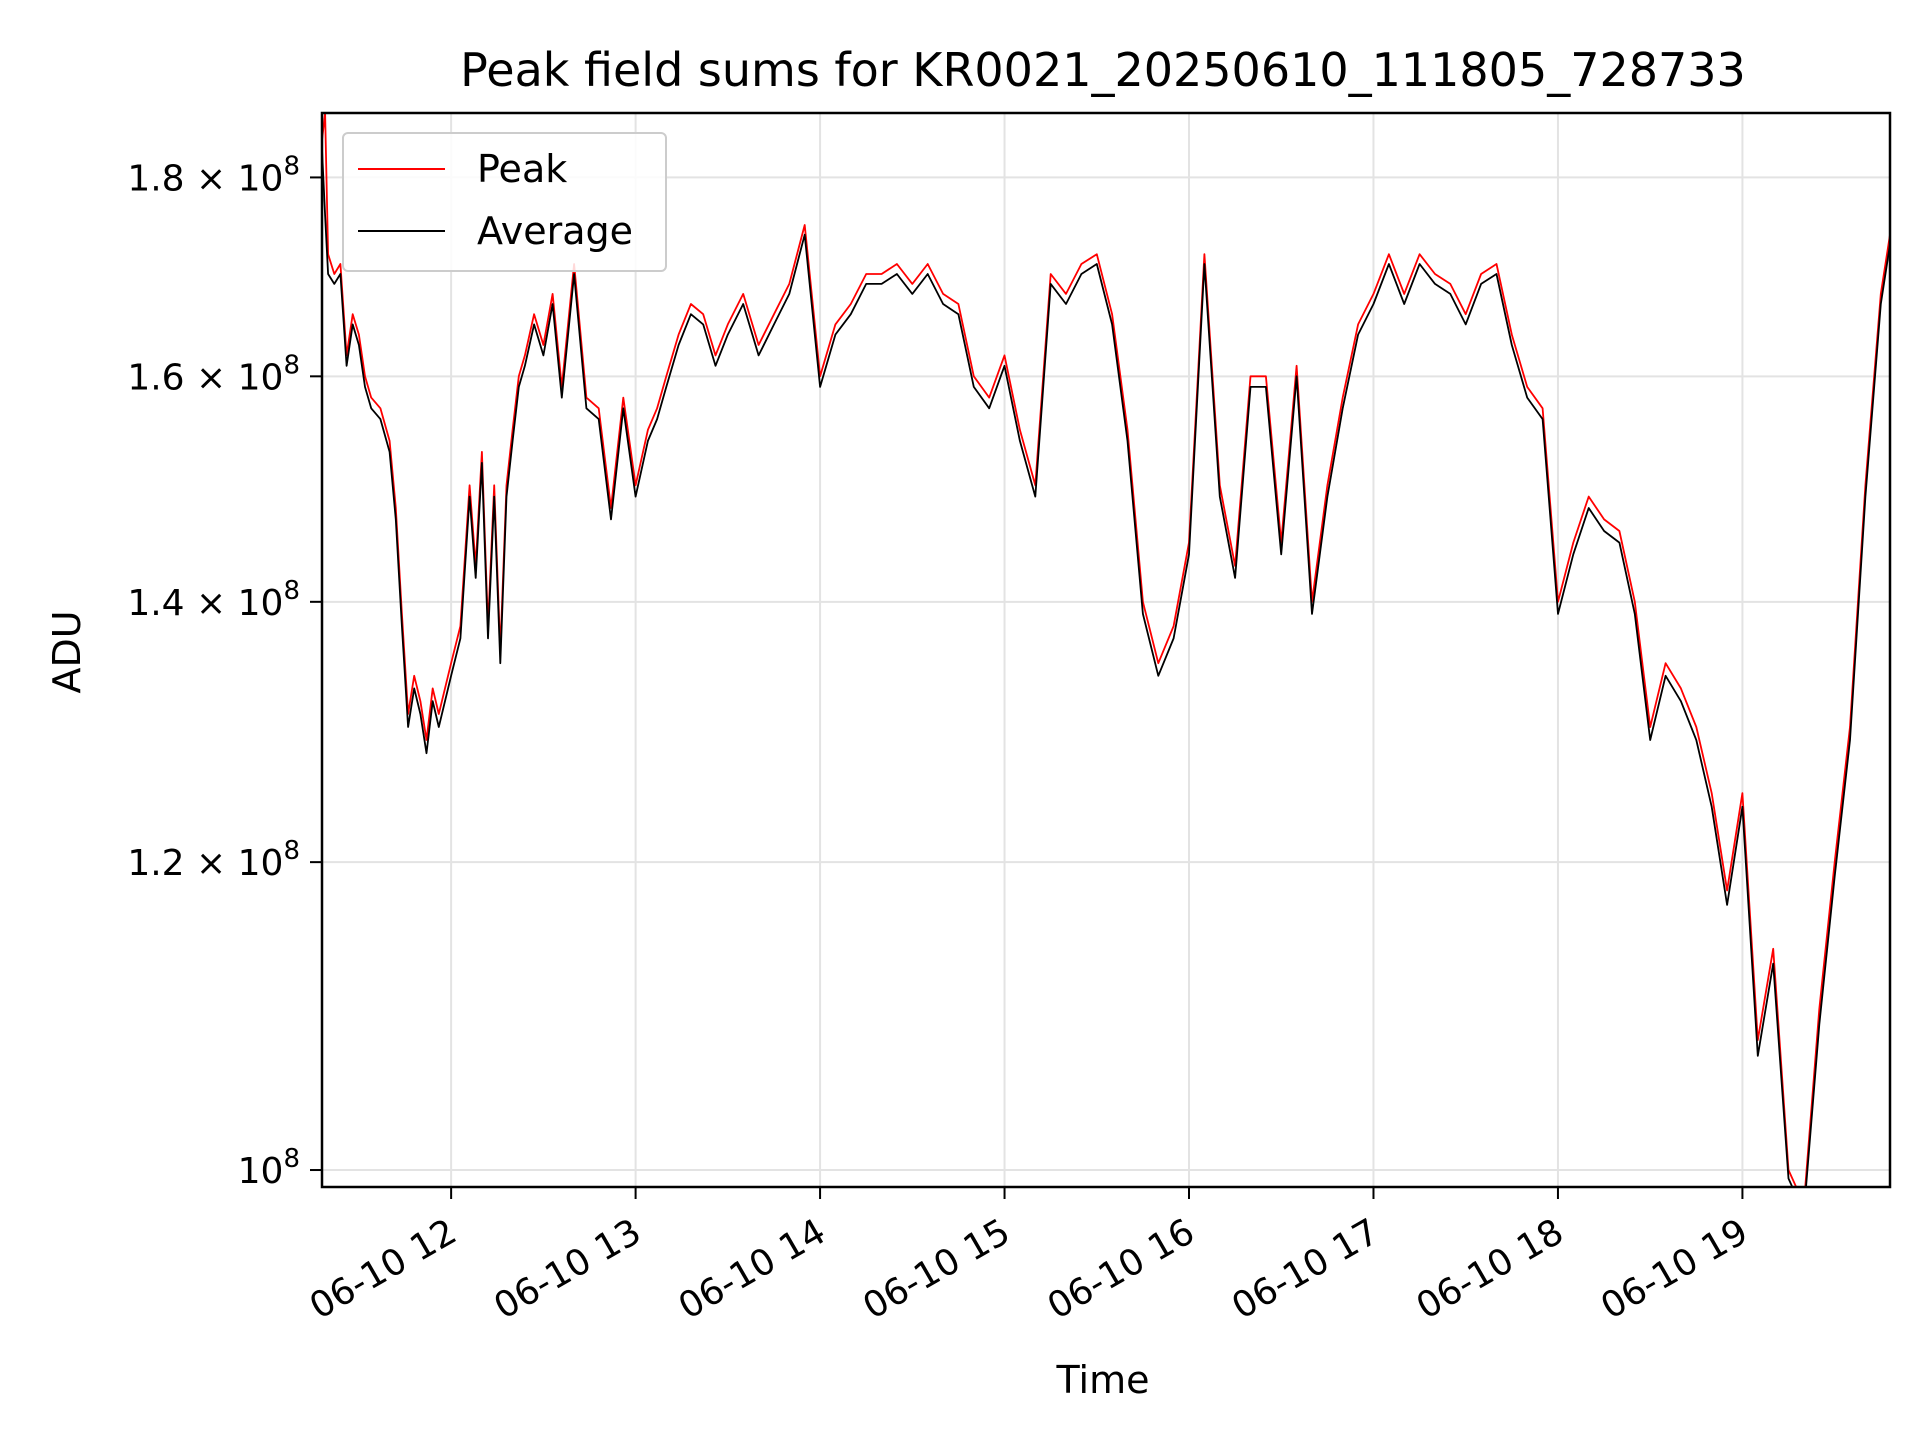 This screenshot has width=1920, height=1440. What do you see at coordinates (752, 1269) in the screenshot?
I see `x-tick-label: 06-10 14` at bounding box center [752, 1269].